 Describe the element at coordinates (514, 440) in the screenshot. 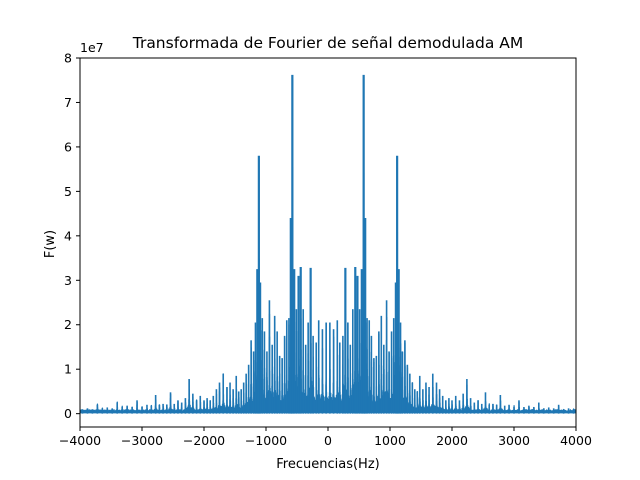

I see `x-tick-label: 3000` at that location.